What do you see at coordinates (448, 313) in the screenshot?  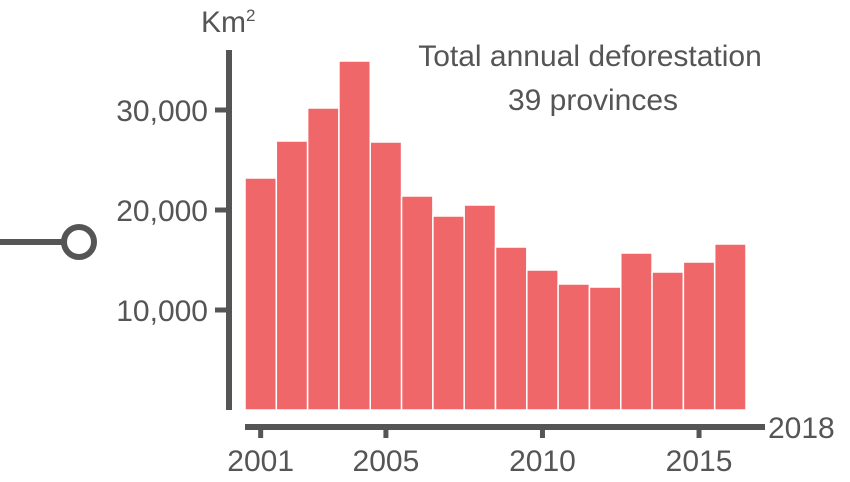 I see `bar-2007` at bounding box center [448, 313].